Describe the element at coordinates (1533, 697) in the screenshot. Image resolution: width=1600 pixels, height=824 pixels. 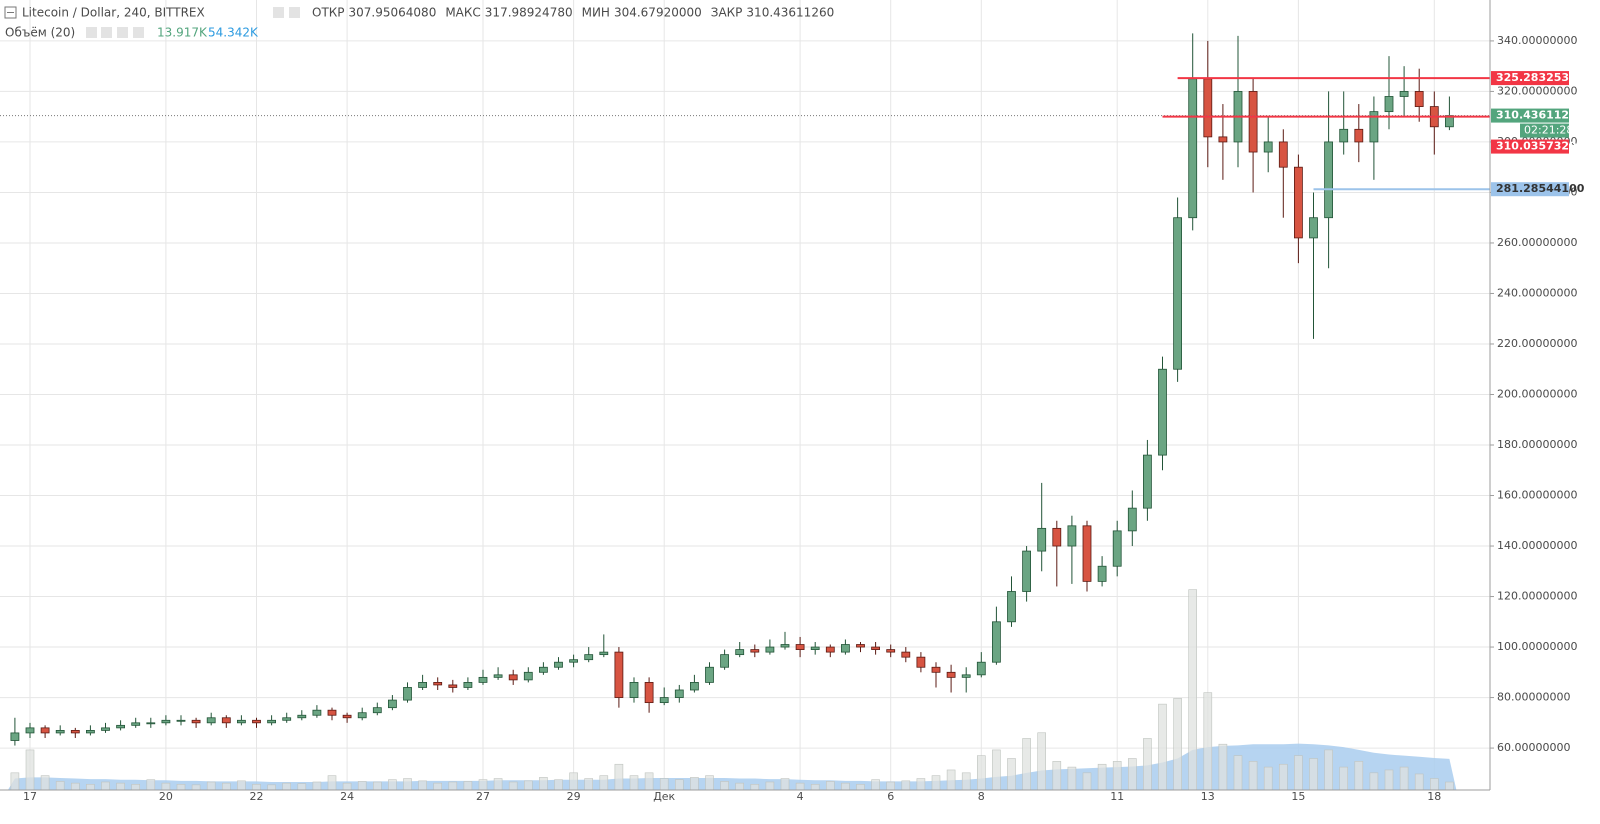
I see `y-tick-label: 80.00000000` at that location.